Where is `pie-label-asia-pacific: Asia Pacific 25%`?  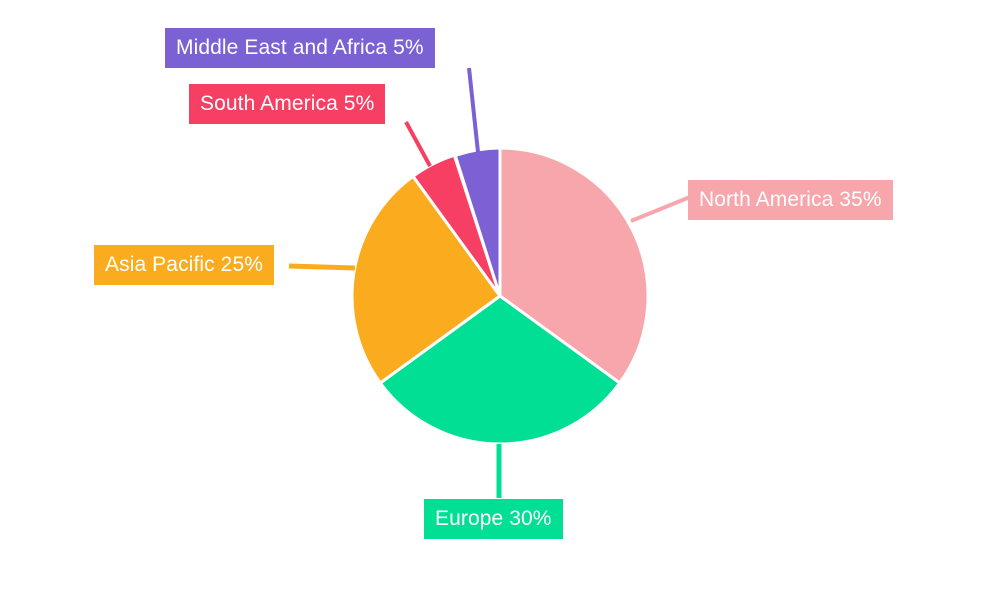
pie-label-asia-pacific: Asia Pacific 25% is located at coordinates (184, 265).